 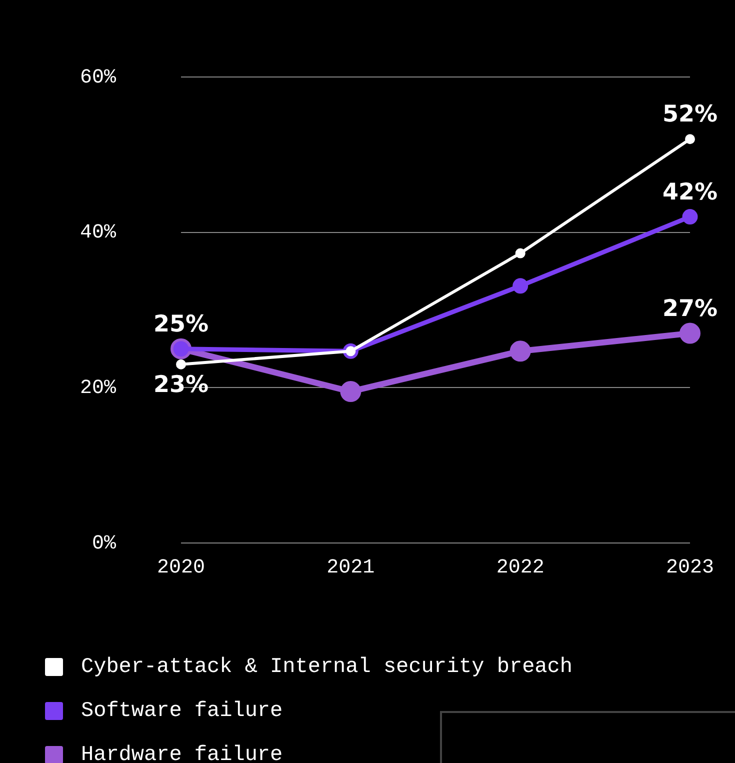 What do you see at coordinates (181, 324) in the screenshot?
I see `data-label: 25%` at bounding box center [181, 324].